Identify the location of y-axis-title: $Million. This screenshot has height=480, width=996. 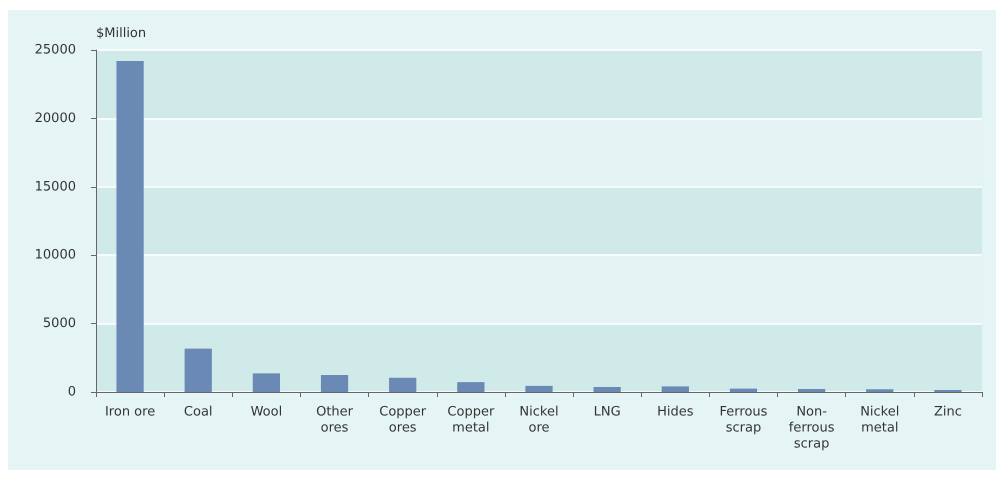
(121, 33).